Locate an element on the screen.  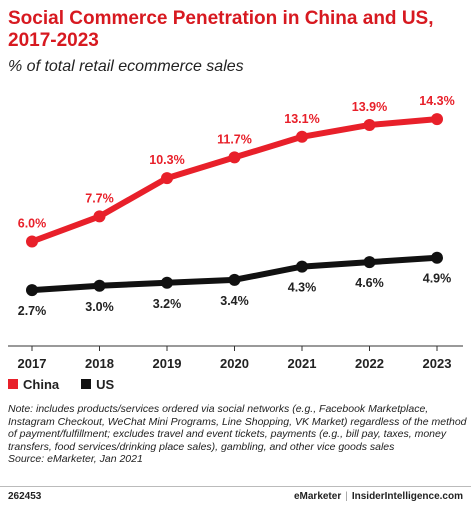
data-label-us: 4.3% is located at coordinates (302, 288).